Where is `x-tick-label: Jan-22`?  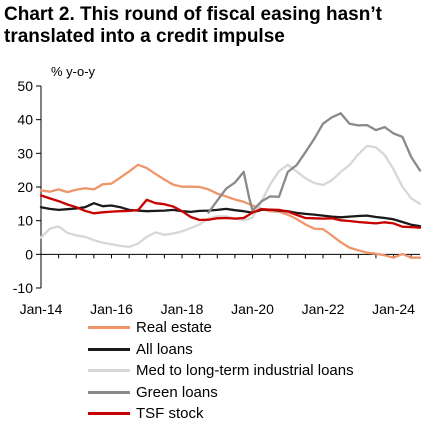 x-tick-label: Jan-22 is located at coordinates (323, 309).